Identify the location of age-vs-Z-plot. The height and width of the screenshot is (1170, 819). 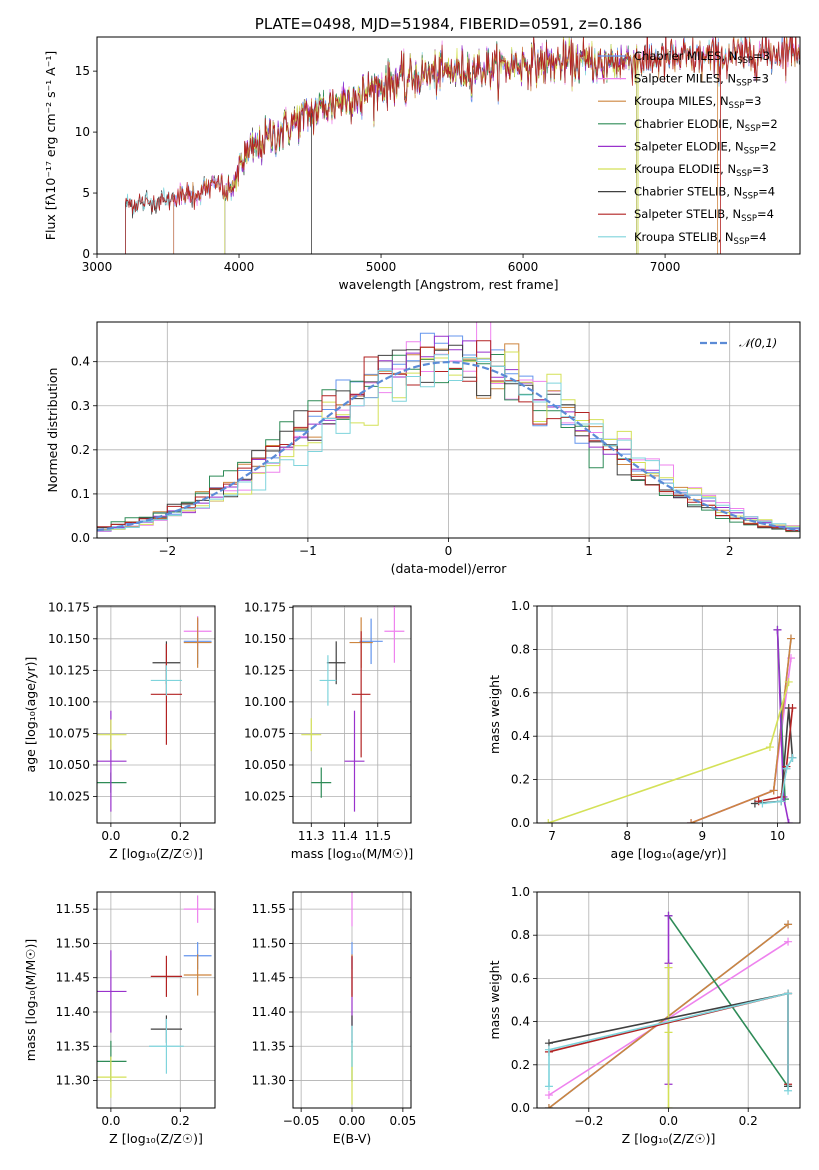
(154, 714).